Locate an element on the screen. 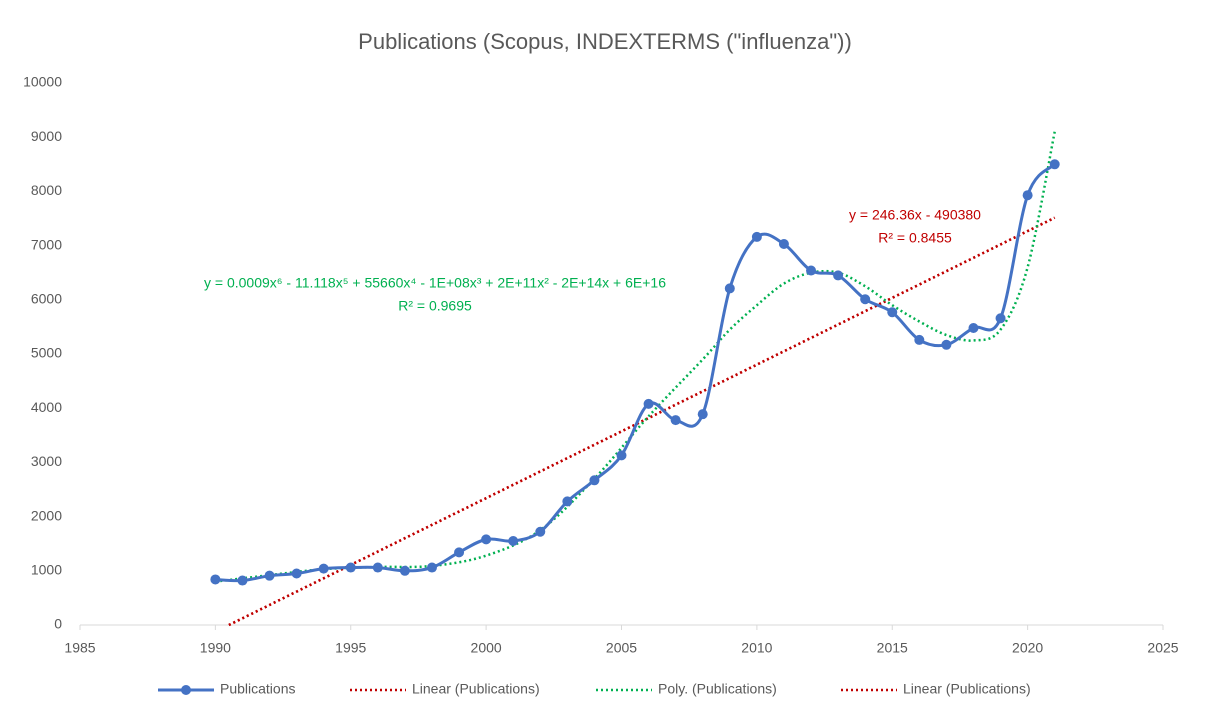 The width and height of the screenshot is (1210, 713). y-tick-label: 4000 is located at coordinates (46, 407).